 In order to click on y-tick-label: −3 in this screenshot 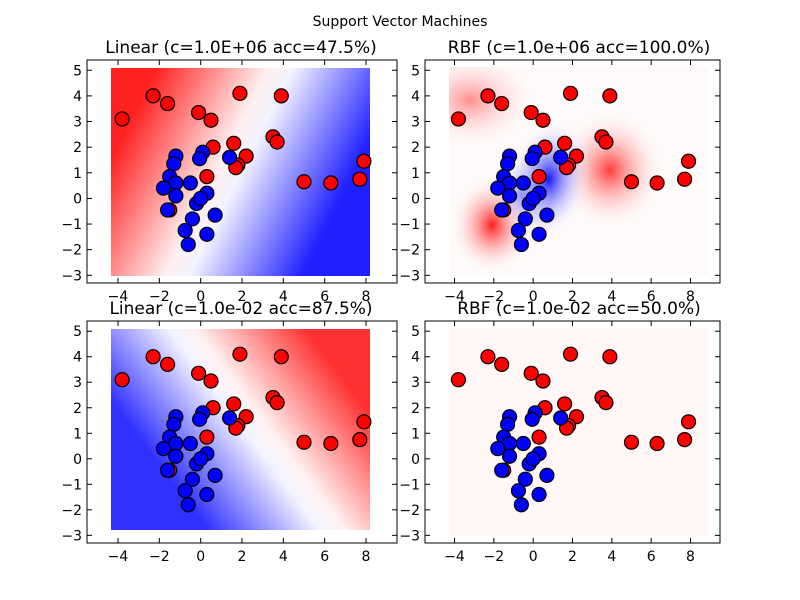, I will do `click(71, 536)`.